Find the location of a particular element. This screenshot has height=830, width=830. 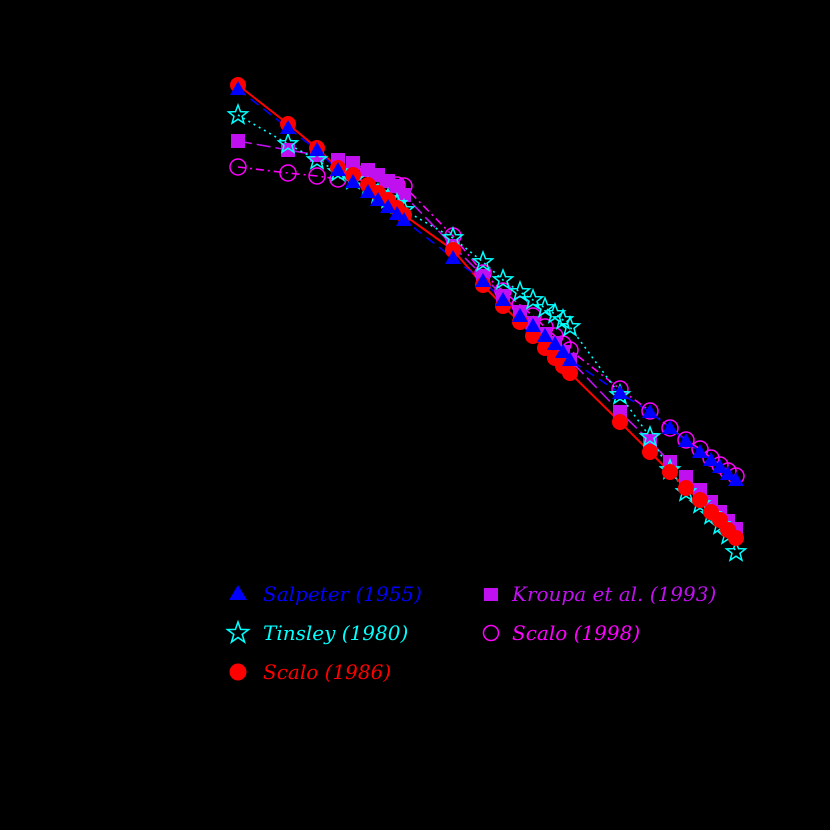

circle-filled-icon is located at coordinates (238, 672).